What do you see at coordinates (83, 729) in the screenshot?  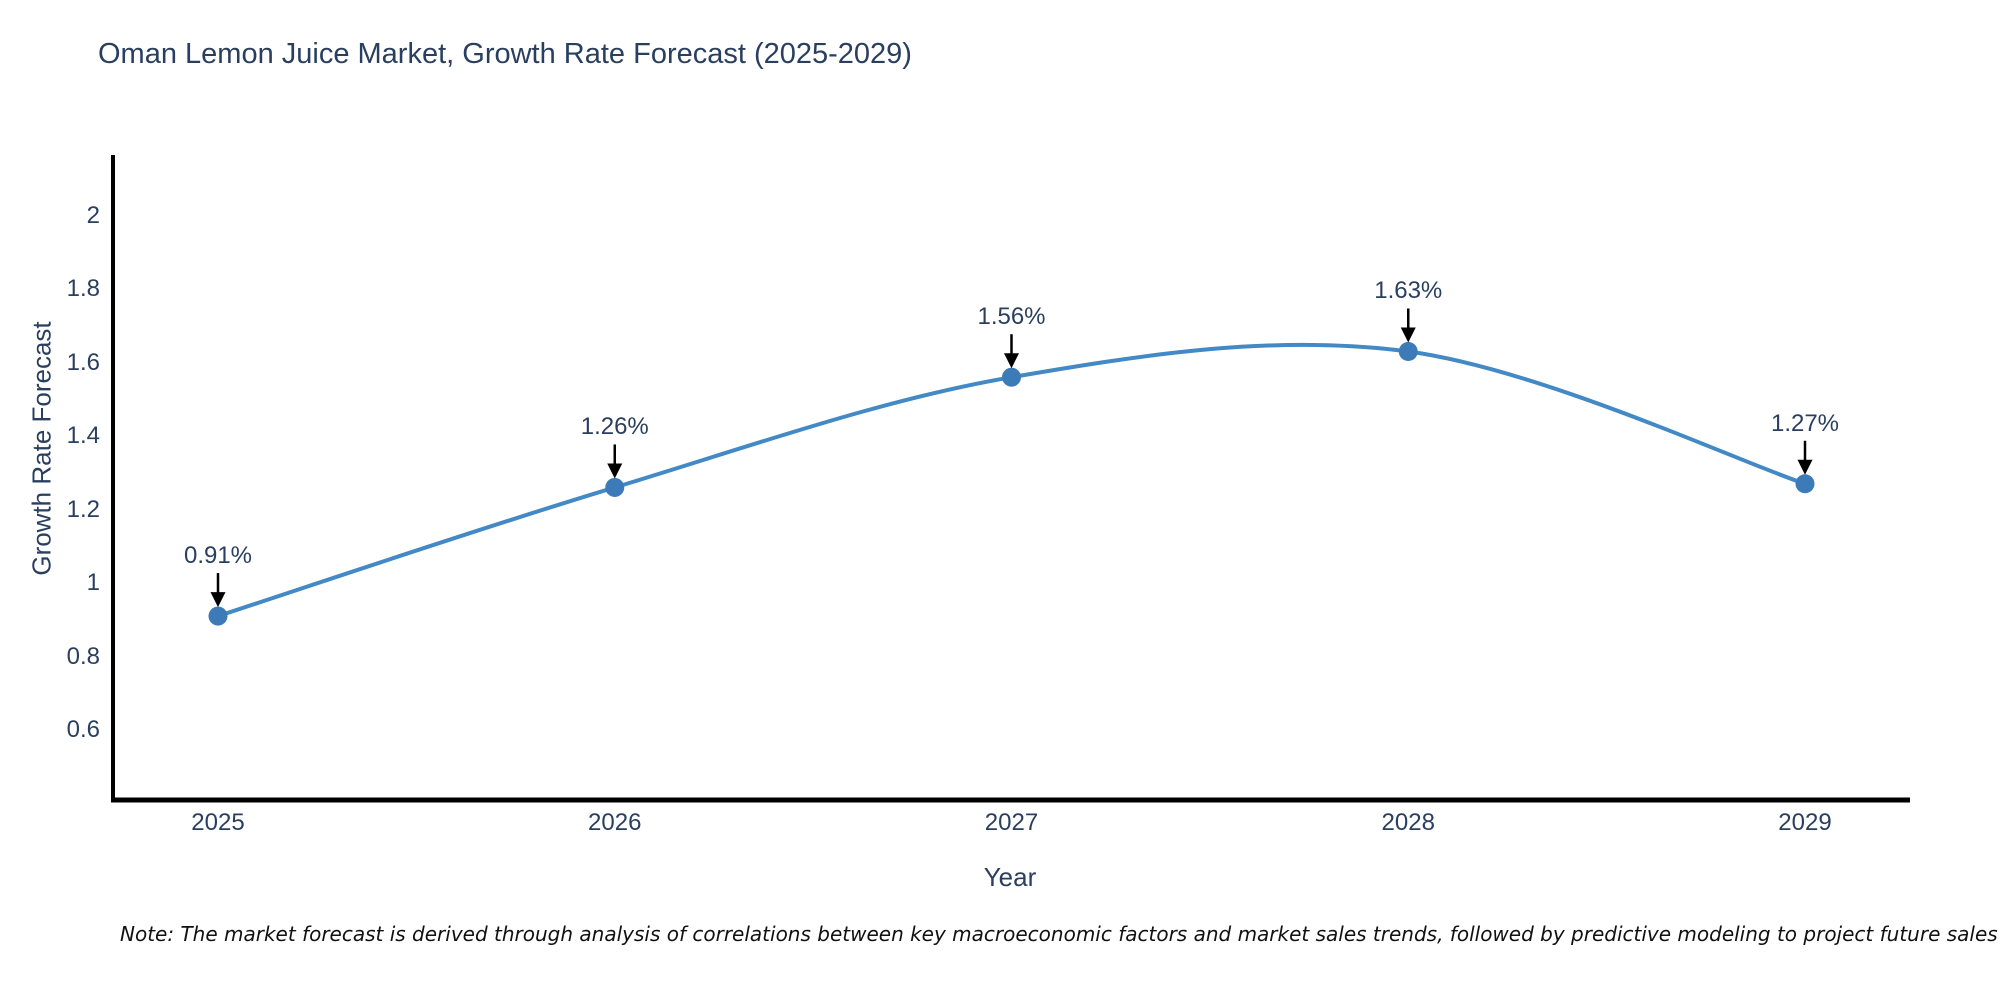 I see `y-tick-label: 0.6` at bounding box center [83, 729].